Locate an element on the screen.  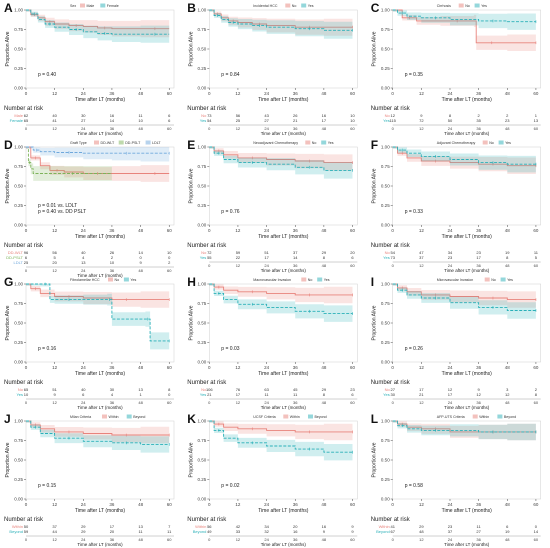
risk-count: 16 is located at coordinates (324, 526).